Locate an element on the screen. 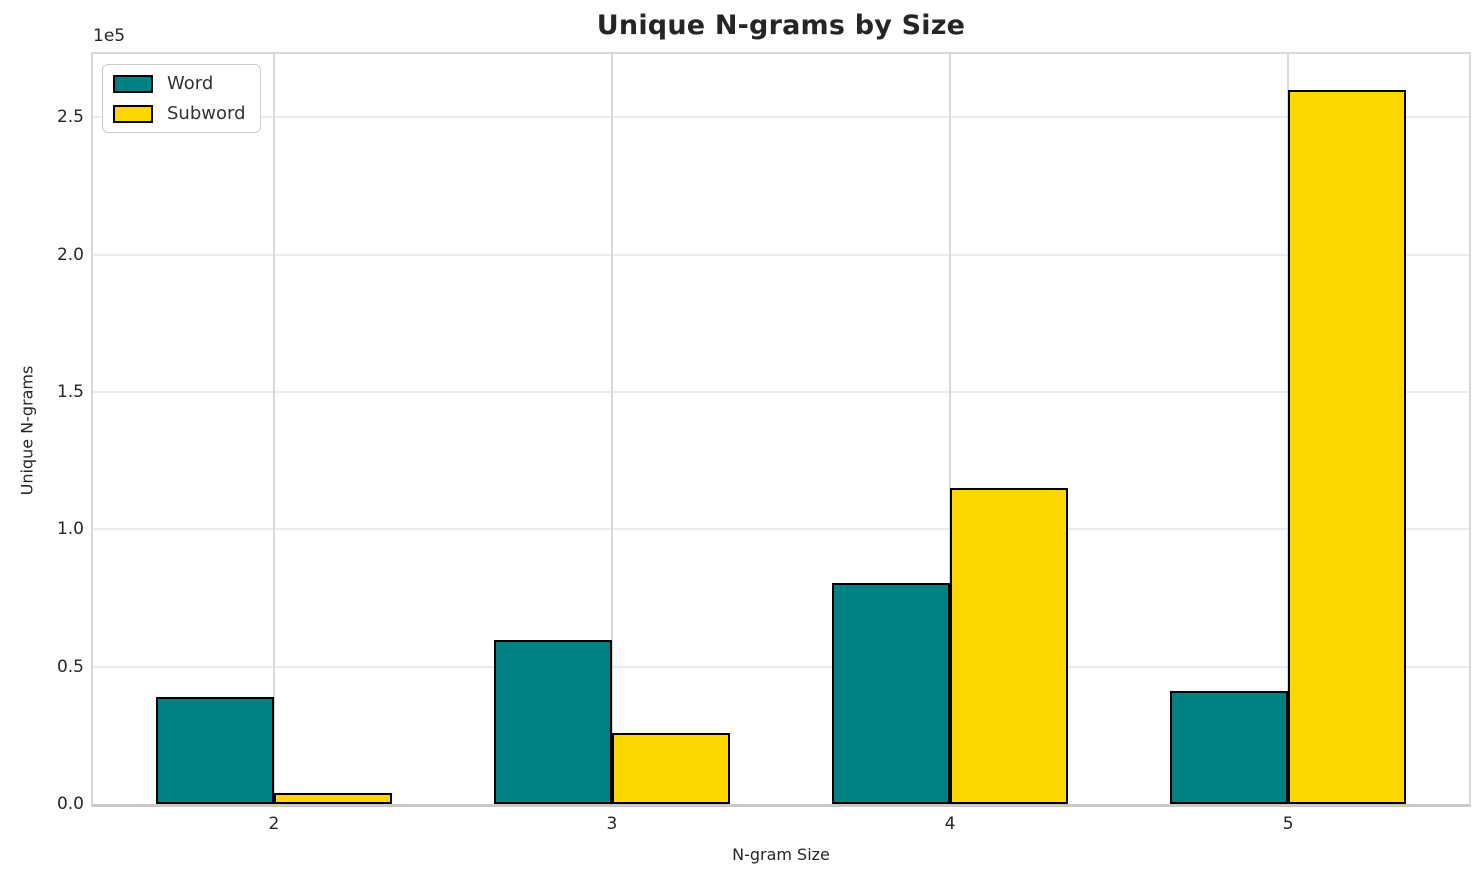  y-tick-label: 1.5 is located at coordinates (70, 391).